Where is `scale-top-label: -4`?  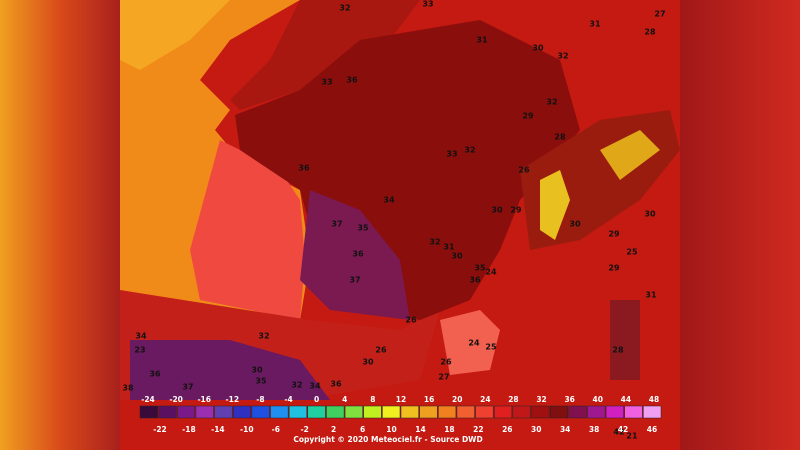 scale-top-label: -4 is located at coordinates (288, 399).